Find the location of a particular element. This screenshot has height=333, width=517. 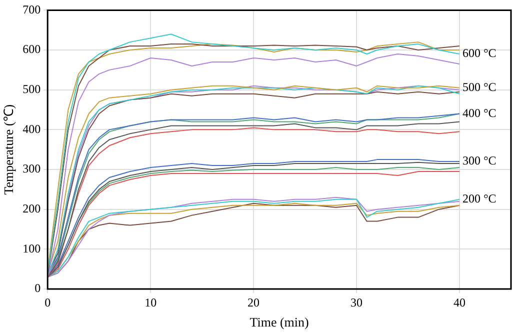

y-tick-label: 100 is located at coordinates (31, 248).